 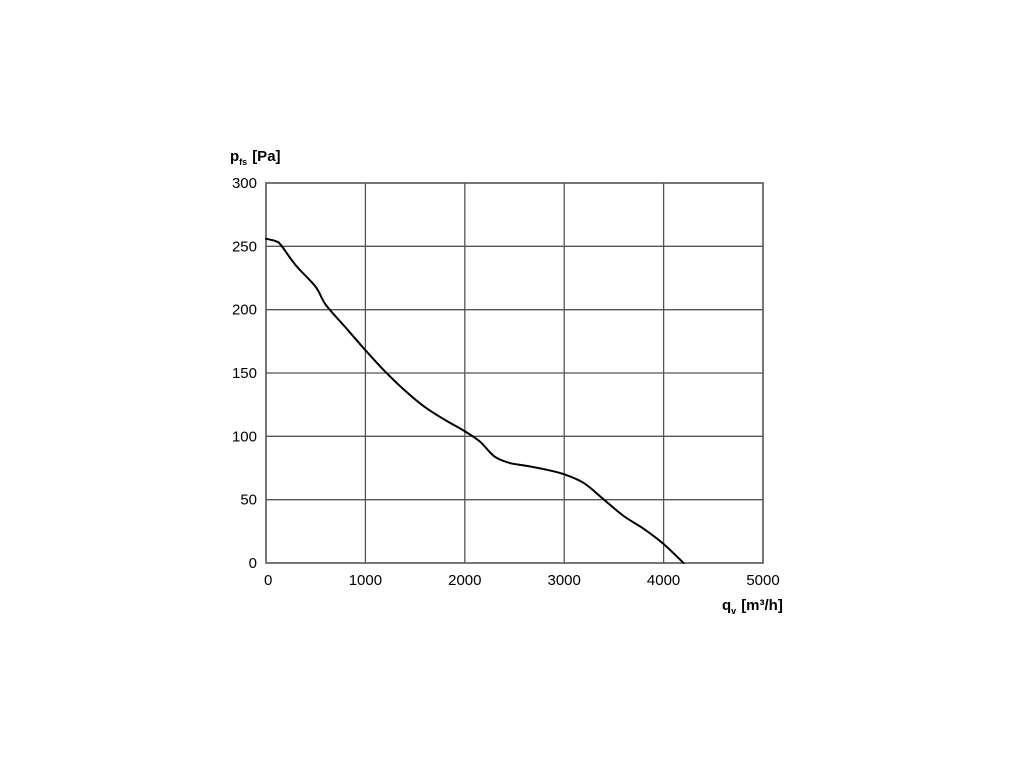 I want to click on y-tick-label-3: 150, so click(x=244, y=373).